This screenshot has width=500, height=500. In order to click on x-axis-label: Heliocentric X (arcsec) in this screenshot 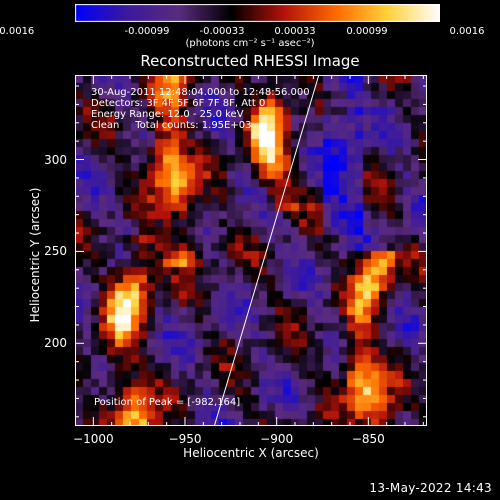, I will do `click(251, 453)`.